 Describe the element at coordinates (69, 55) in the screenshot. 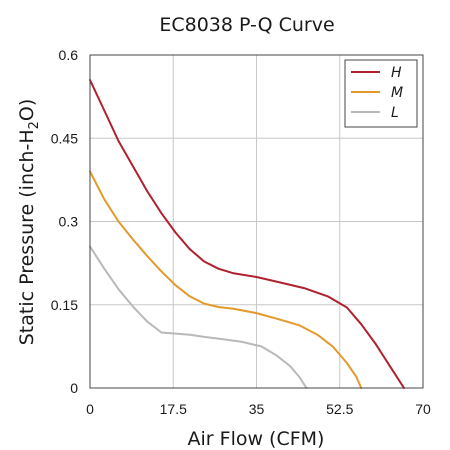

I see `y-tick-label: 0.6` at that location.